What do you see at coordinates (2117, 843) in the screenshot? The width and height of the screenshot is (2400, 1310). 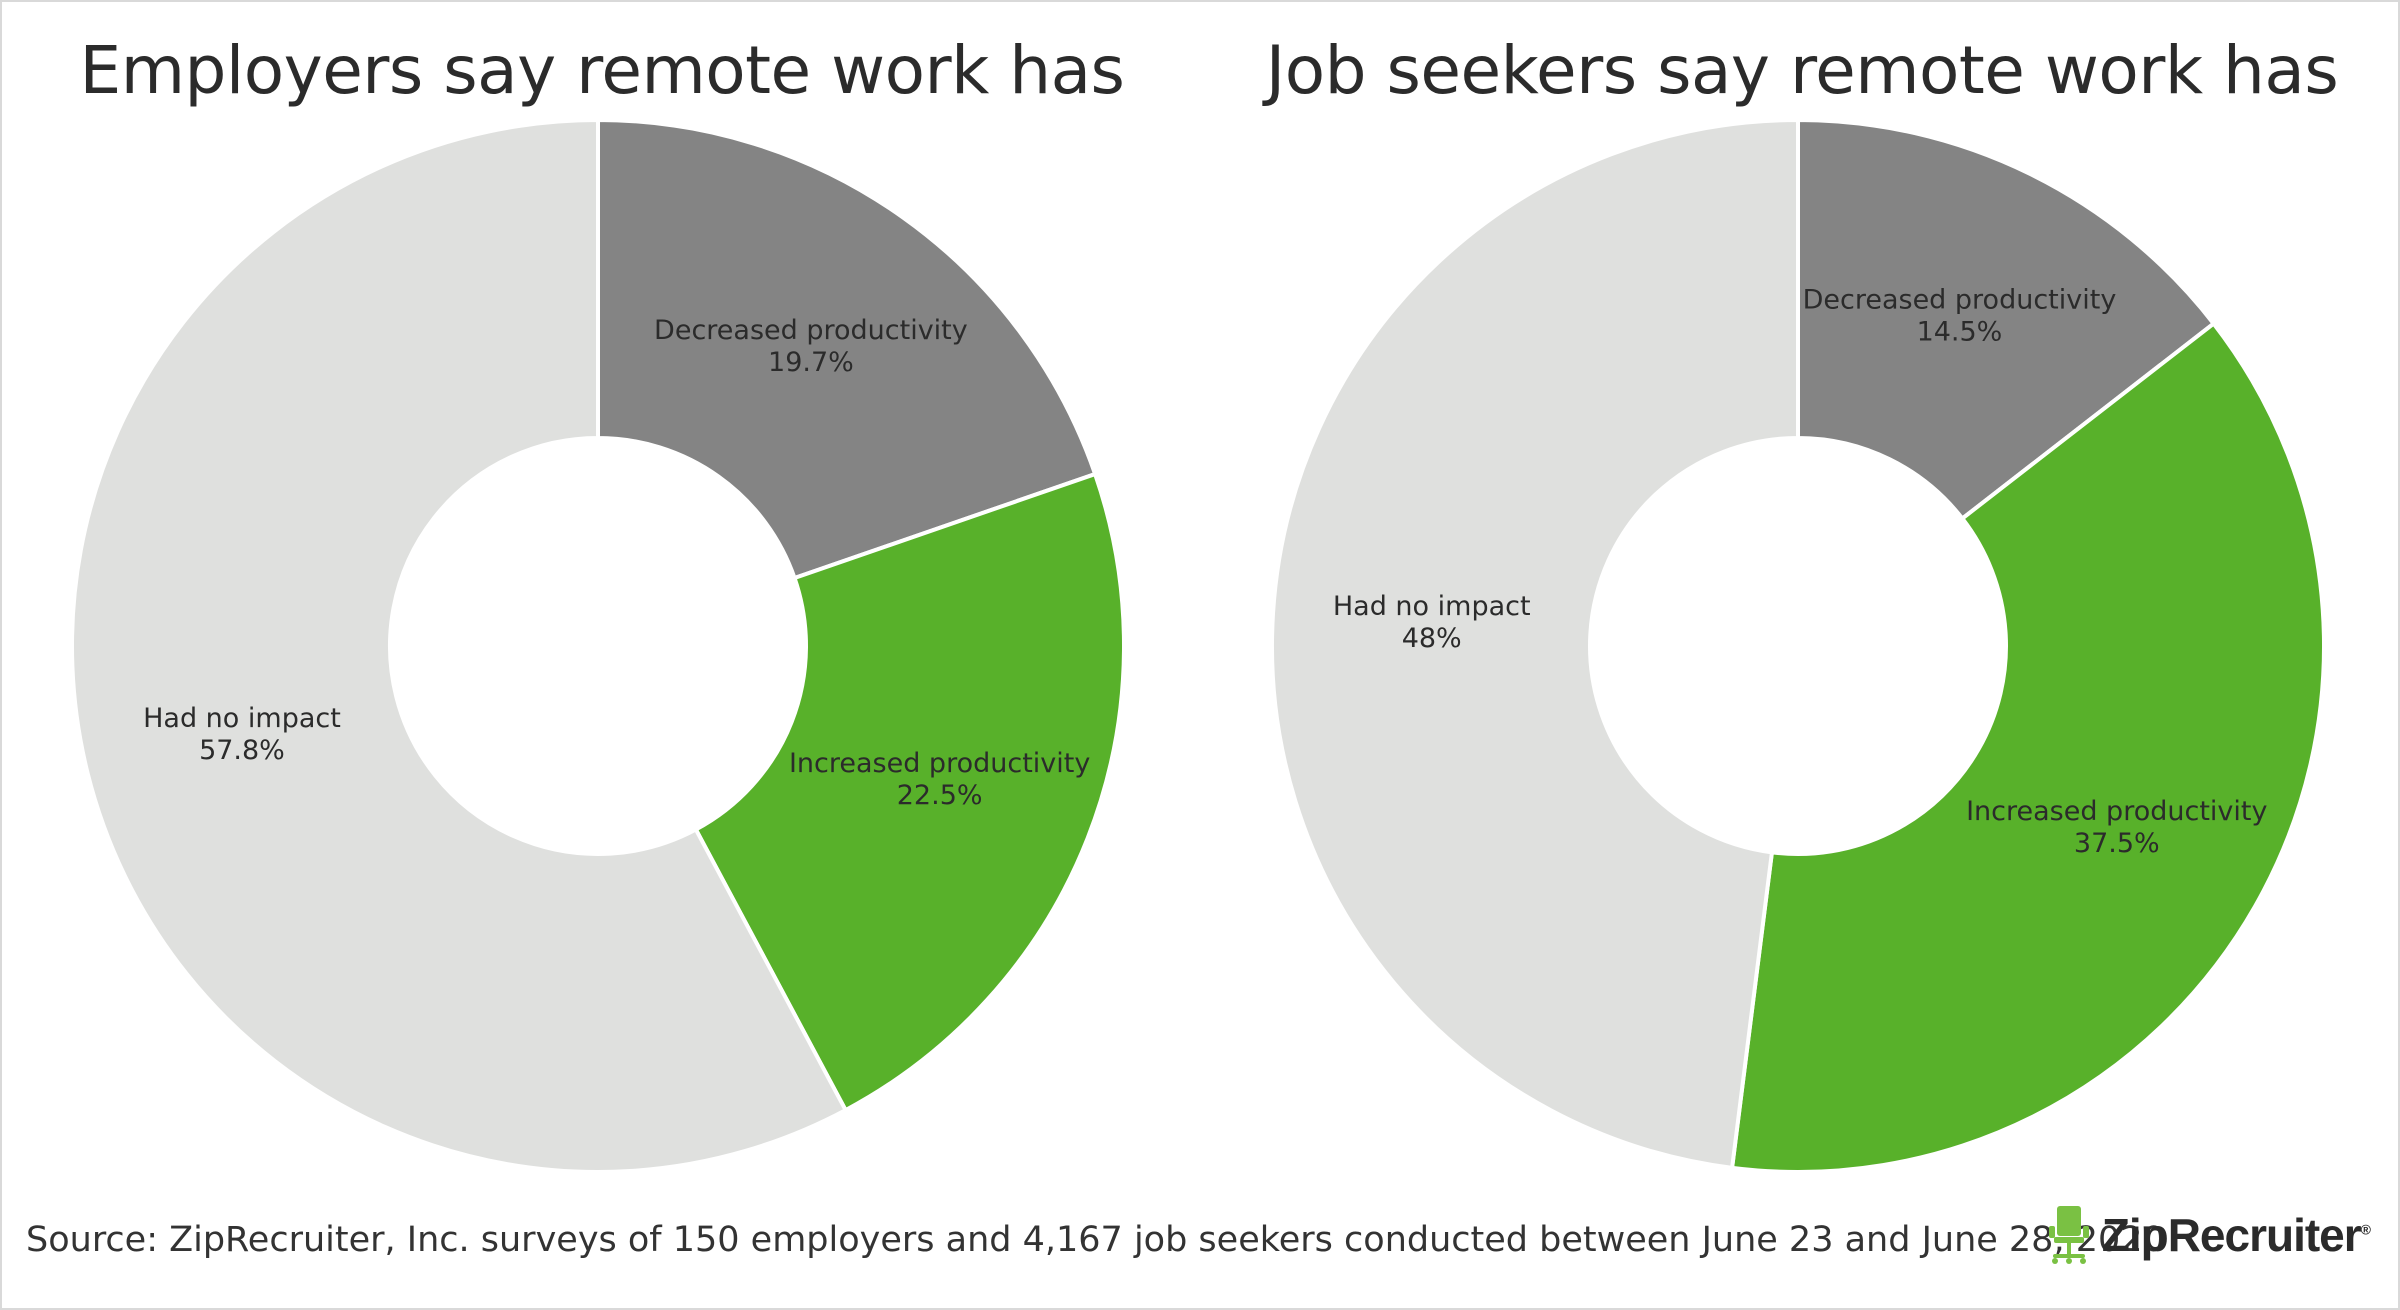 I see `slice-value-label: 37.5%` at bounding box center [2117, 843].